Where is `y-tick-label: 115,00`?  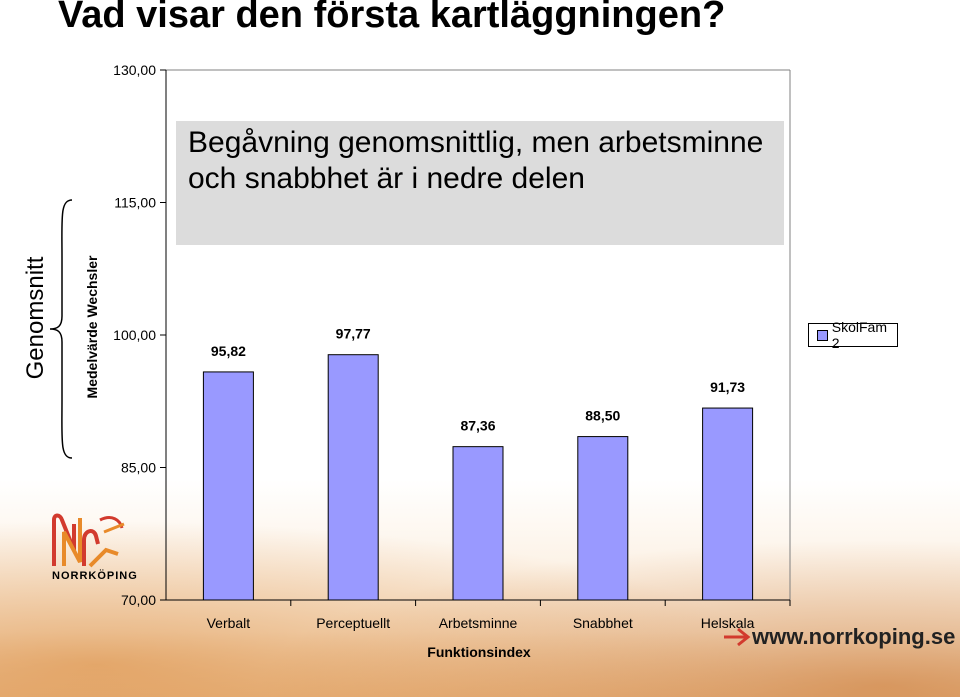
y-tick-label: 115,00 is located at coordinates (135, 203).